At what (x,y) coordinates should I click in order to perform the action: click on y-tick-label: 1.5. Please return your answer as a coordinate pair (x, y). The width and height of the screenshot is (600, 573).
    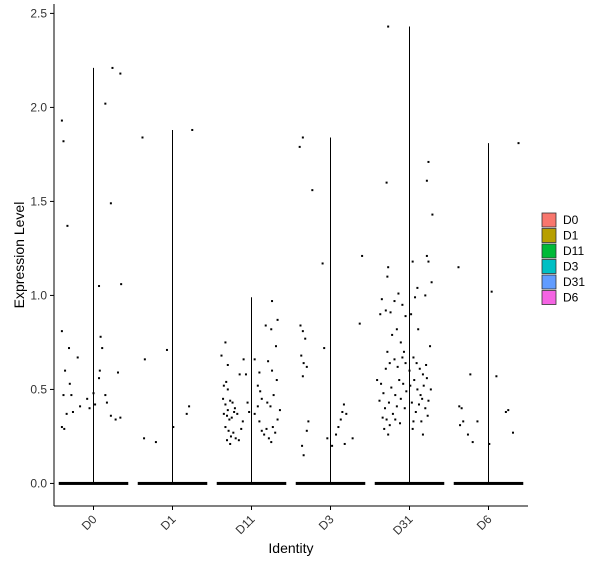
    Looking at the image, I should click on (38, 201).